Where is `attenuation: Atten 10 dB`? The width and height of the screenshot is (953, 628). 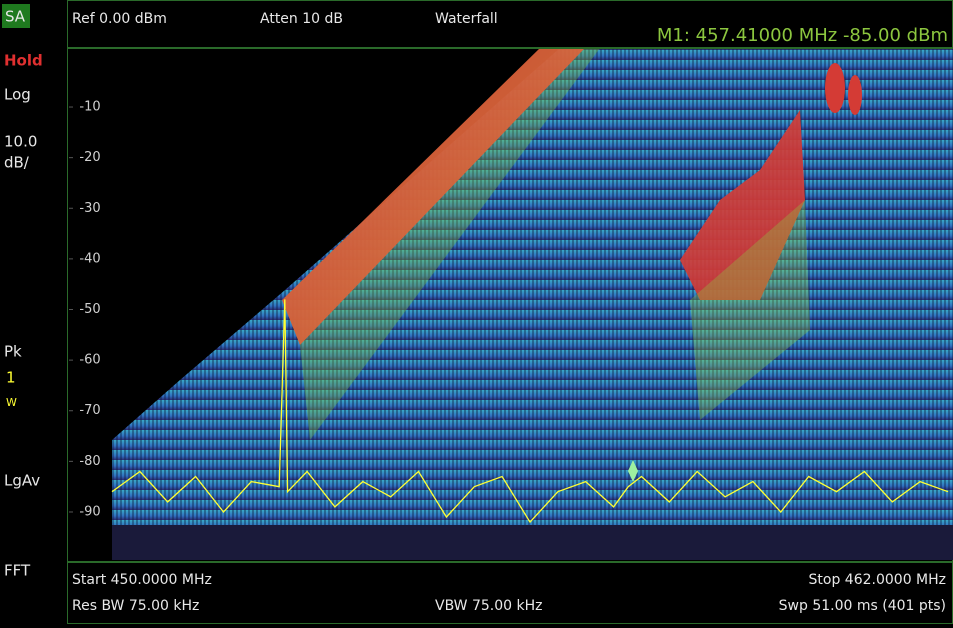 attenuation: Atten 10 dB is located at coordinates (301, 19).